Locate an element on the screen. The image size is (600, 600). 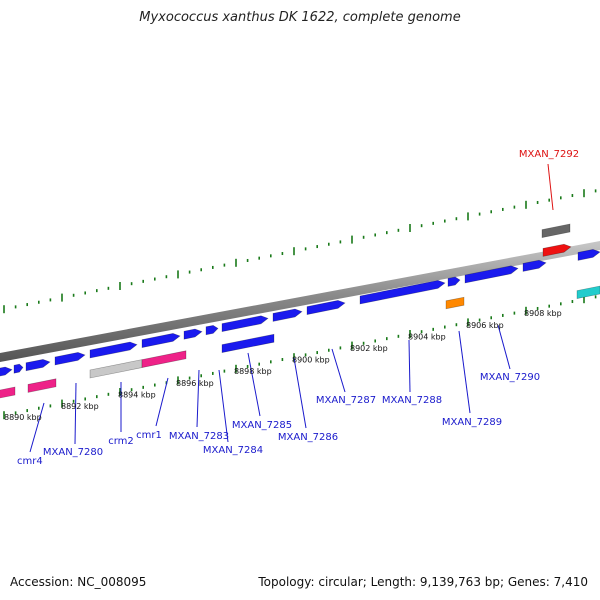
gene-label: MXAN_7285 is located at coordinates (262, 425).